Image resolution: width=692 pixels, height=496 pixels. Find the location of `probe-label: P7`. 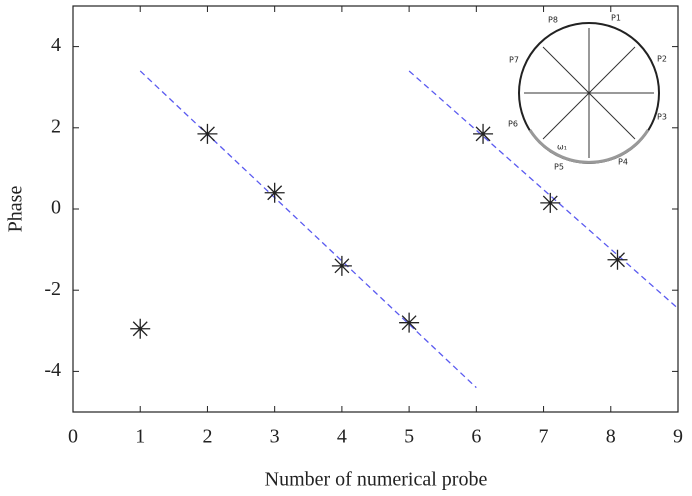

probe-label: P7 is located at coordinates (514, 60).